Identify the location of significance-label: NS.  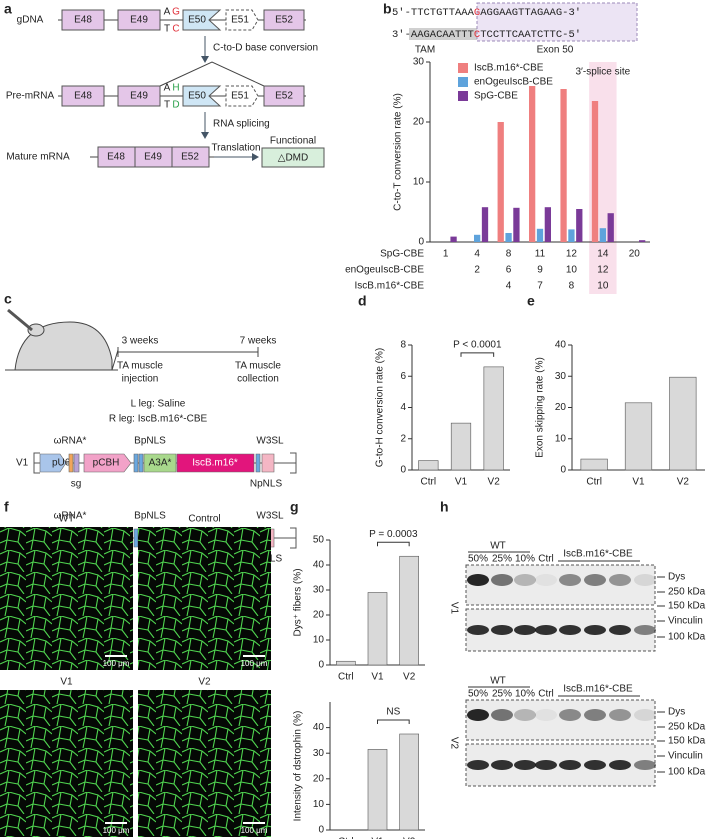
(393, 712).